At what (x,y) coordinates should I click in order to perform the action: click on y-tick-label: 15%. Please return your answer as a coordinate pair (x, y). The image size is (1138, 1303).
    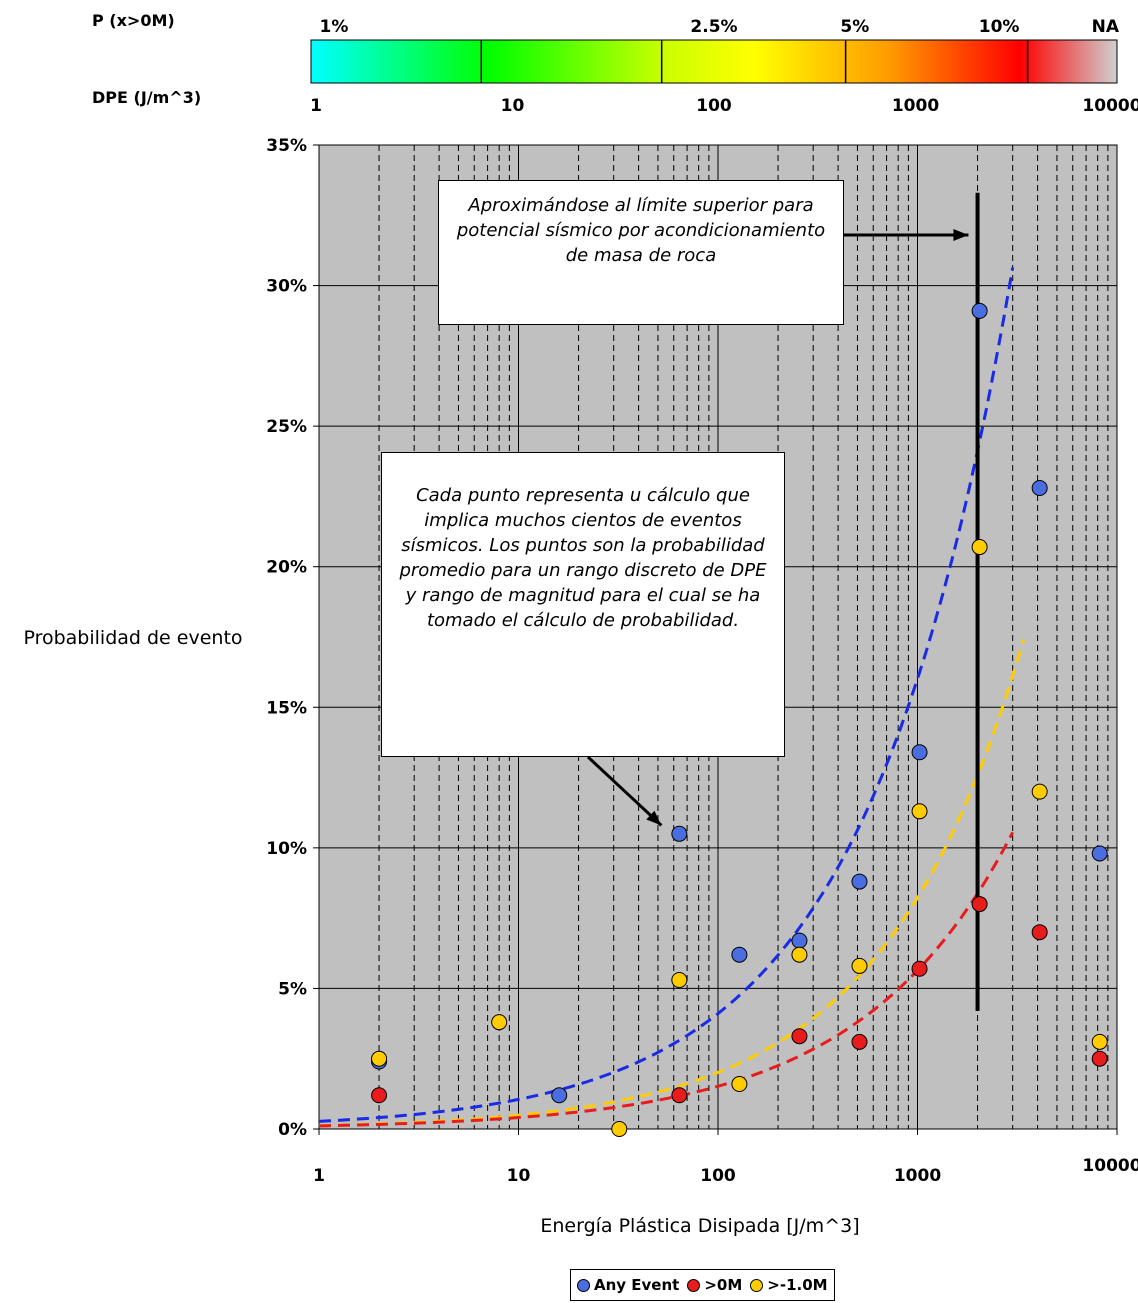
    Looking at the image, I should click on (286, 708).